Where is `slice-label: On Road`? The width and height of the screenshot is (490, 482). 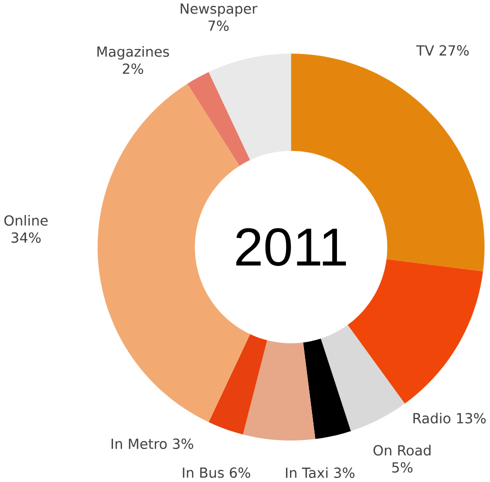
slice-label: On Road is located at coordinates (402, 450).